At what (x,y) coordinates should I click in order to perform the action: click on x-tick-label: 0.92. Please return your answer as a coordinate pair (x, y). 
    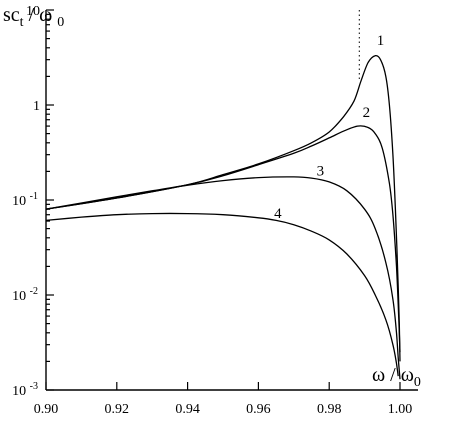
    Looking at the image, I should click on (117, 409).